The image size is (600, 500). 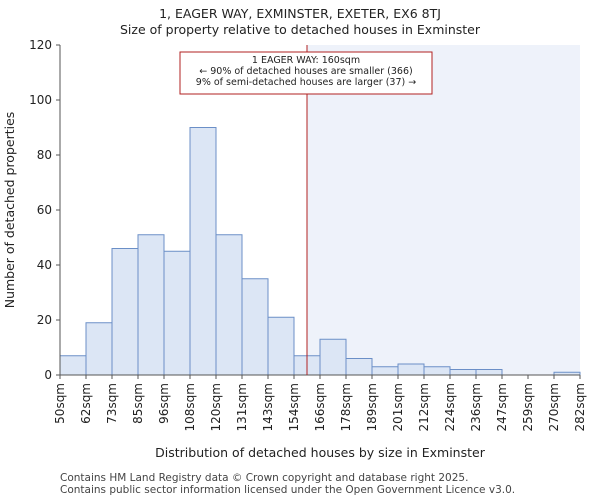 What do you see at coordinates (44, 210) in the screenshot?
I see `y-tick-label: 60` at bounding box center [44, 210].